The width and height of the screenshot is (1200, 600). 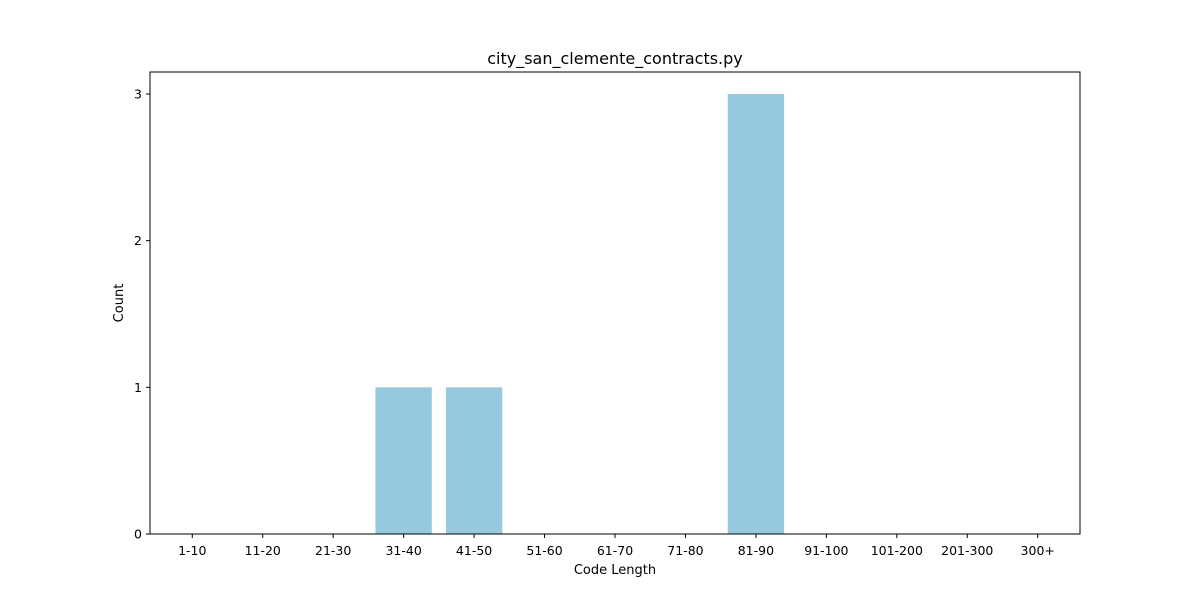 What do you see at coordinates (756, 550) in the screenshot?
I see `x-tick-label: 81-90` at bounding box center [756, 550].